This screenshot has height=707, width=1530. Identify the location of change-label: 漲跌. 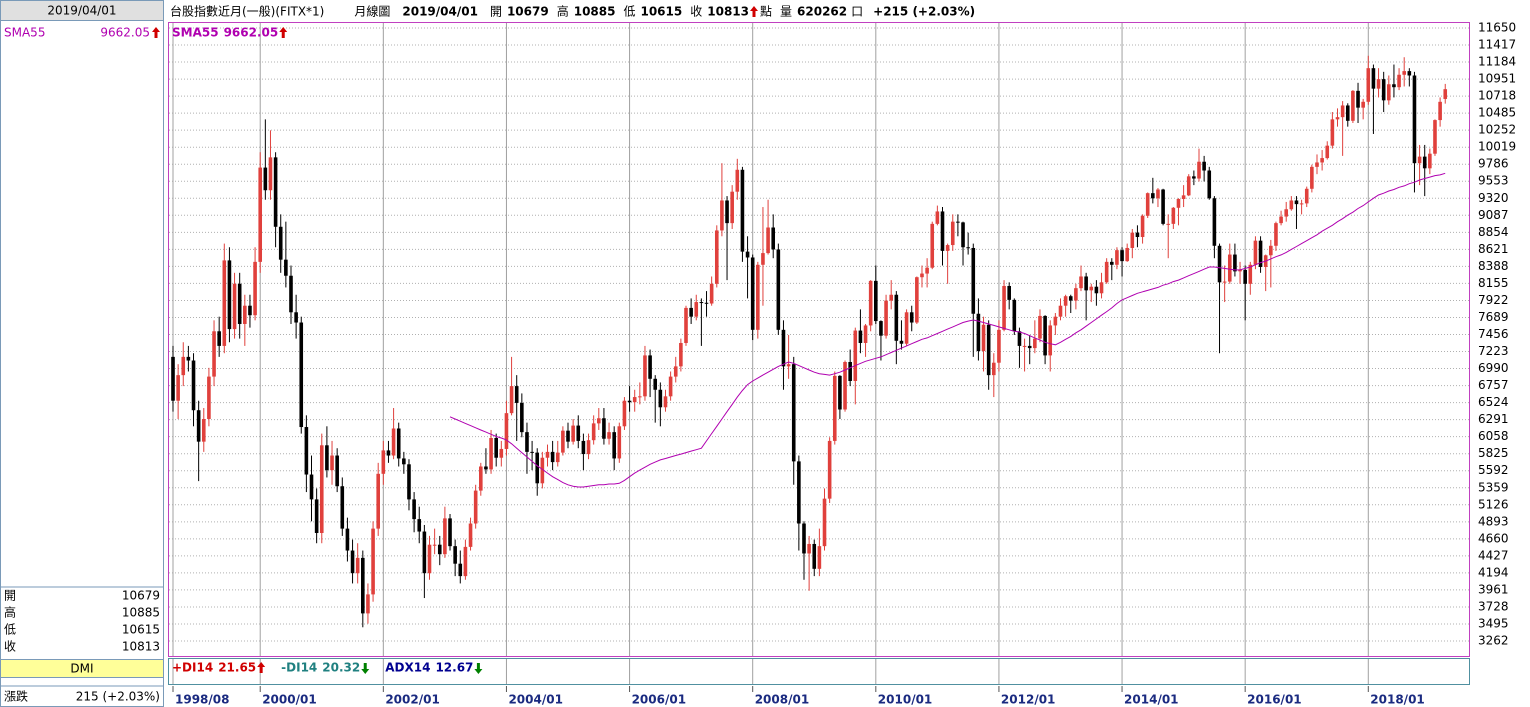
(16, 696).